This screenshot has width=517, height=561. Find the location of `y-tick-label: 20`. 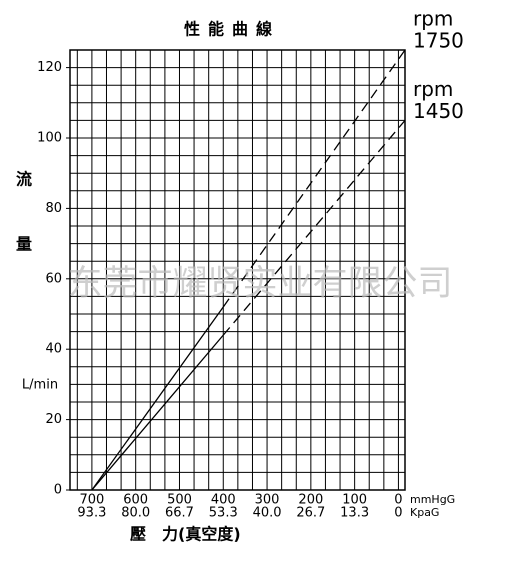

y-tick-label: 20 is located at coordinates (53, 419).